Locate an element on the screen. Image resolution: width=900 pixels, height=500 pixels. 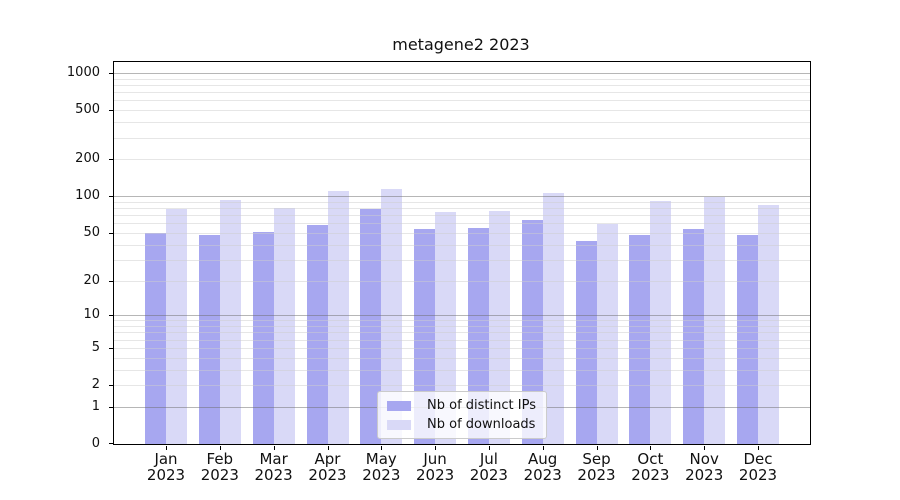
x-label-month: Feb is located at coordinates (220, 459).